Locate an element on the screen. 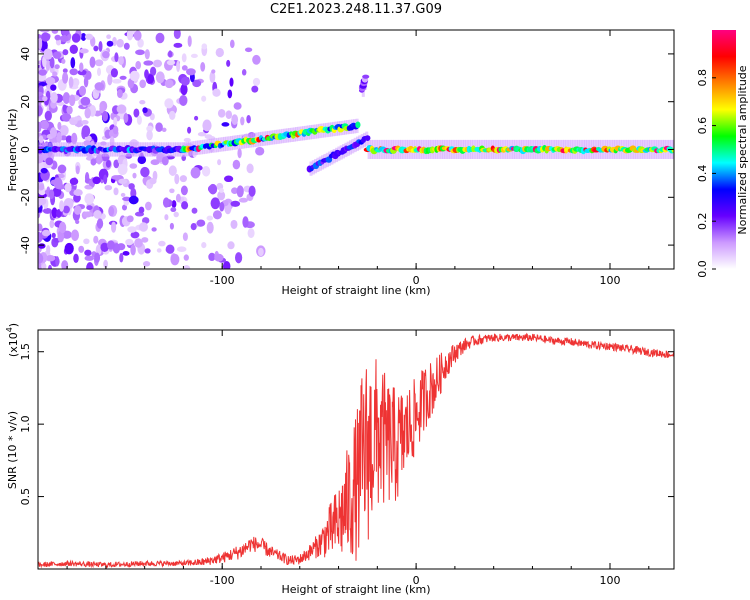 This screenshot has height=600, width=750. figure-title: C2E1.2023.248.11.37.G09 is located at coordinates (356, 9).